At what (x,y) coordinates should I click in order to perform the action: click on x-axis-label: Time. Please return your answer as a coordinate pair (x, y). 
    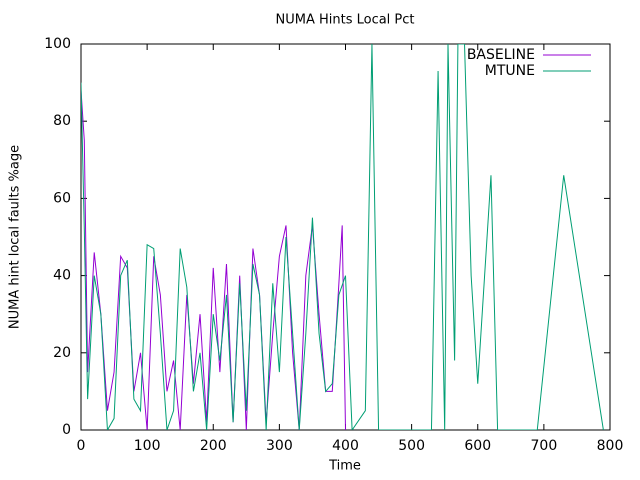
    Looking at the image, I should click on (344, 466).